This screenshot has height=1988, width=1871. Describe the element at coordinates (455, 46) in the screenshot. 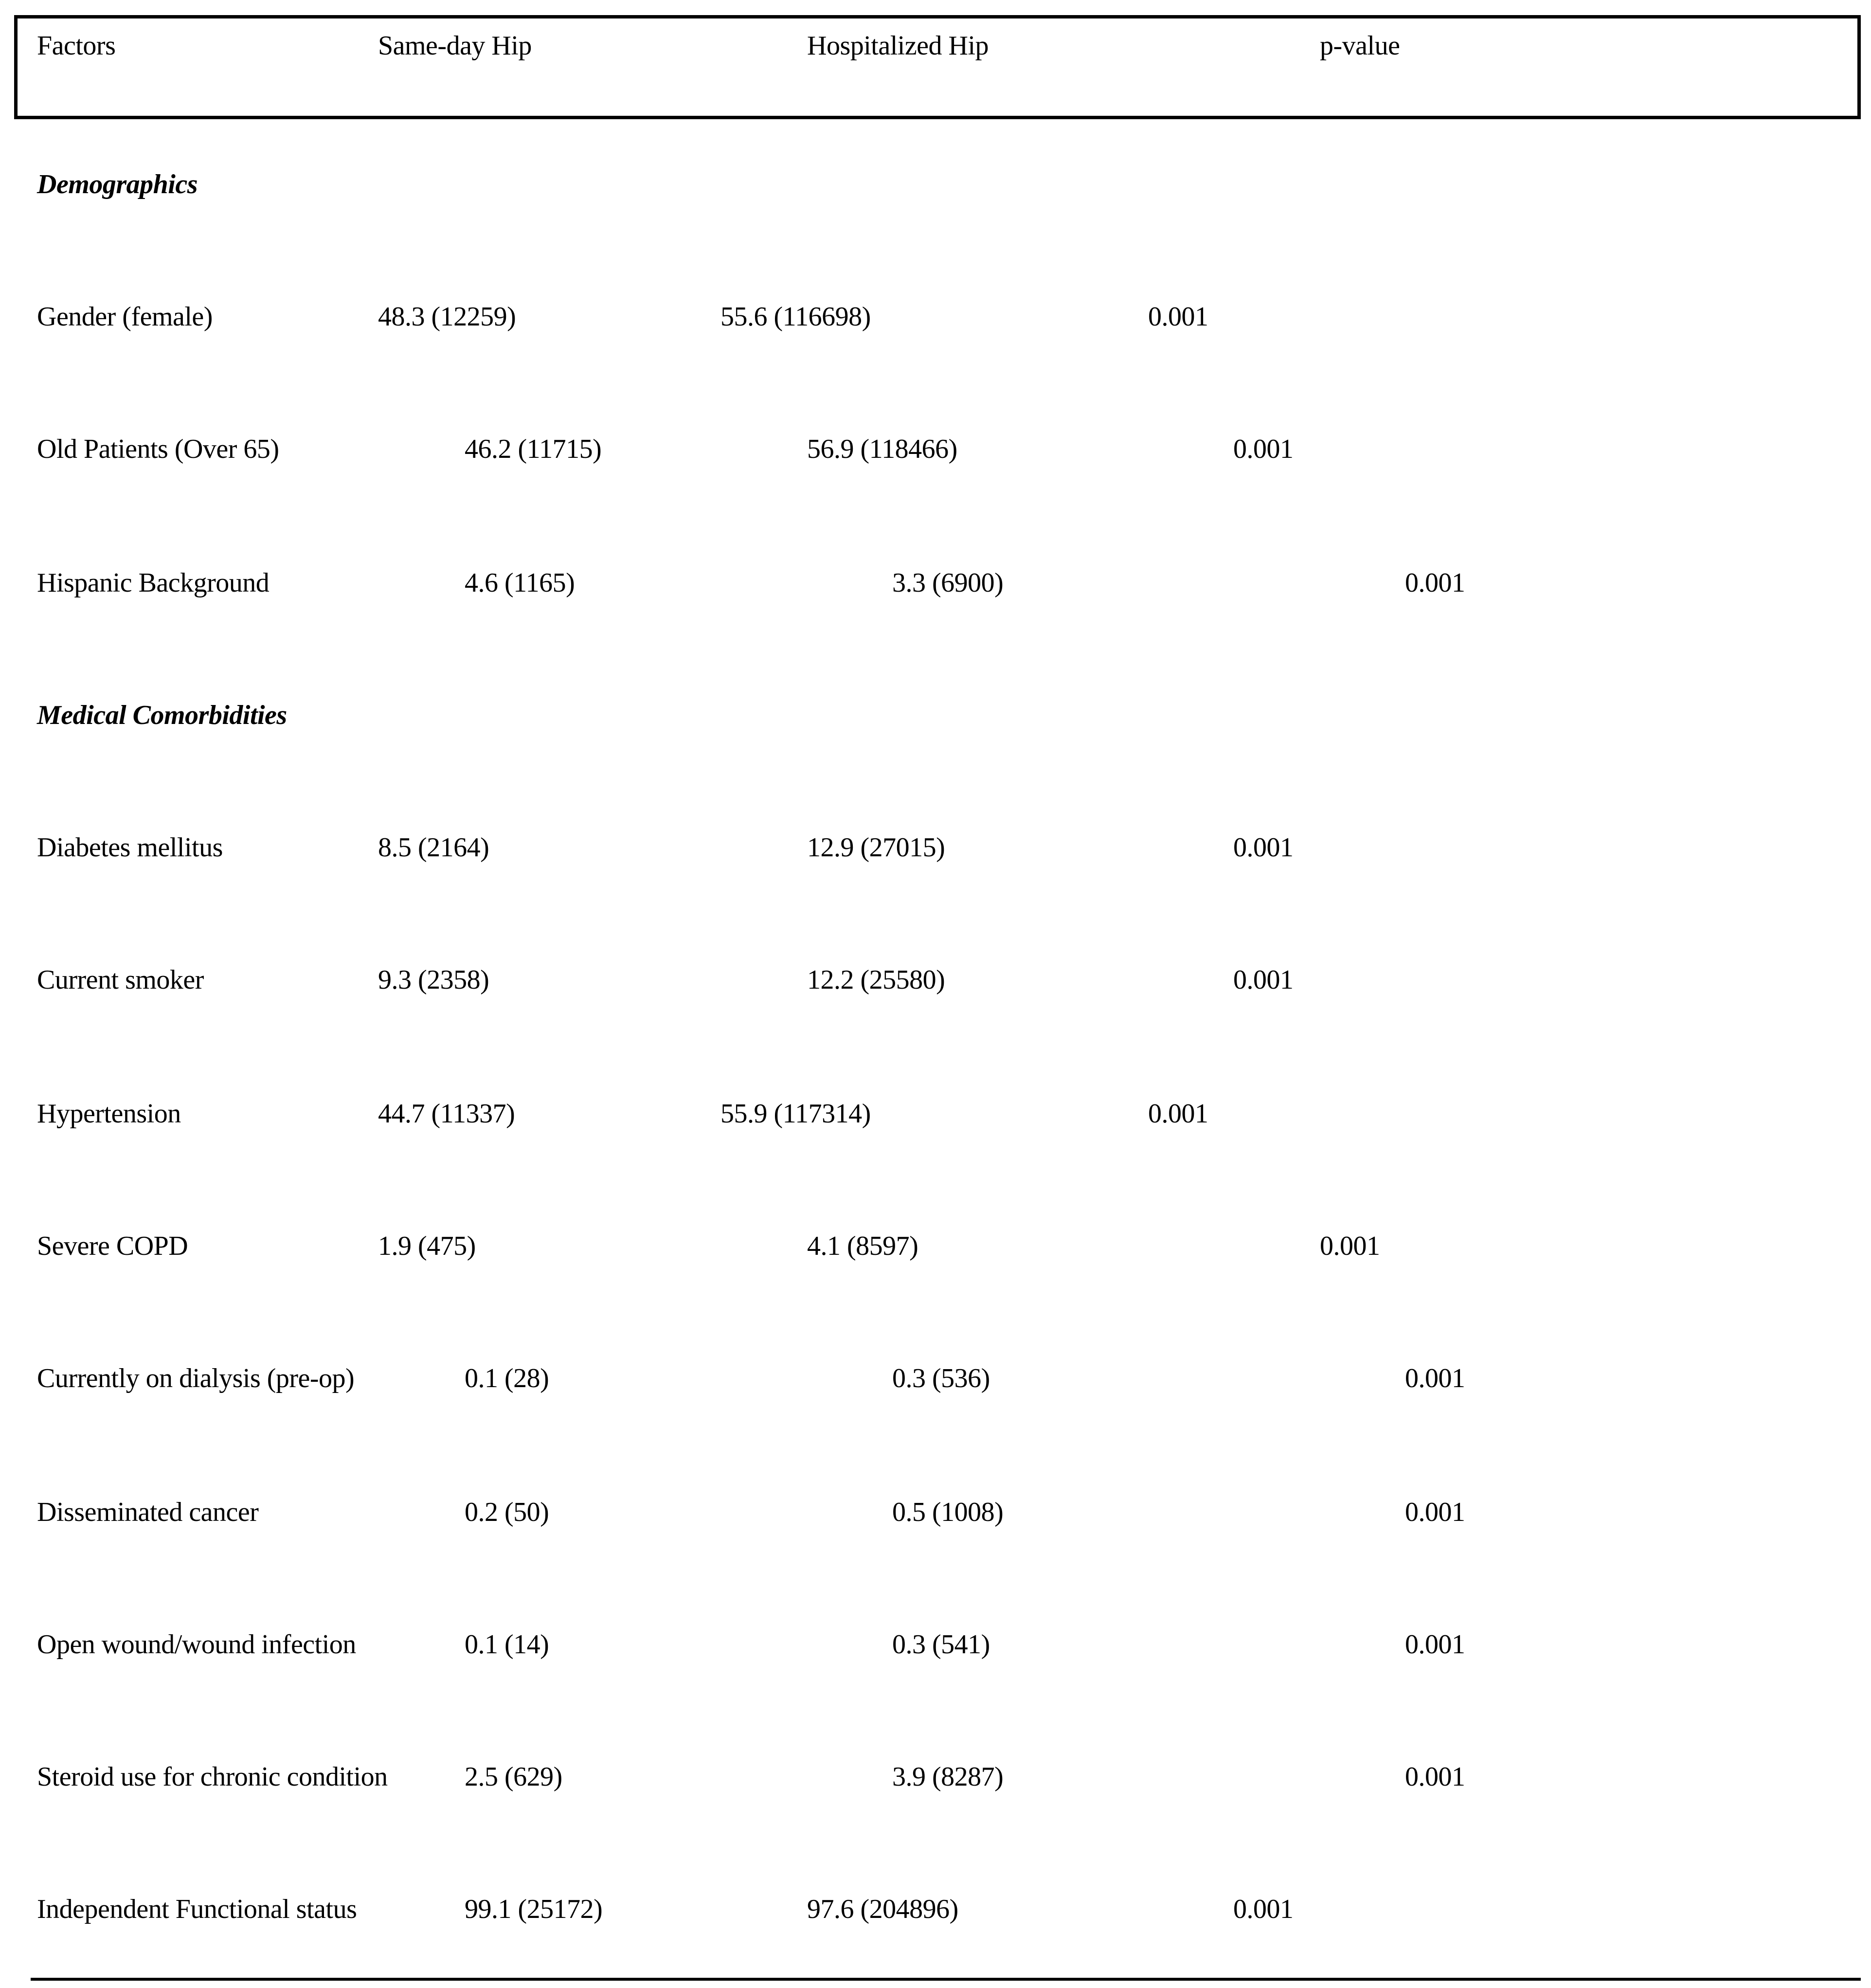

I see `header-same-day: Same-day Hip` at that location.